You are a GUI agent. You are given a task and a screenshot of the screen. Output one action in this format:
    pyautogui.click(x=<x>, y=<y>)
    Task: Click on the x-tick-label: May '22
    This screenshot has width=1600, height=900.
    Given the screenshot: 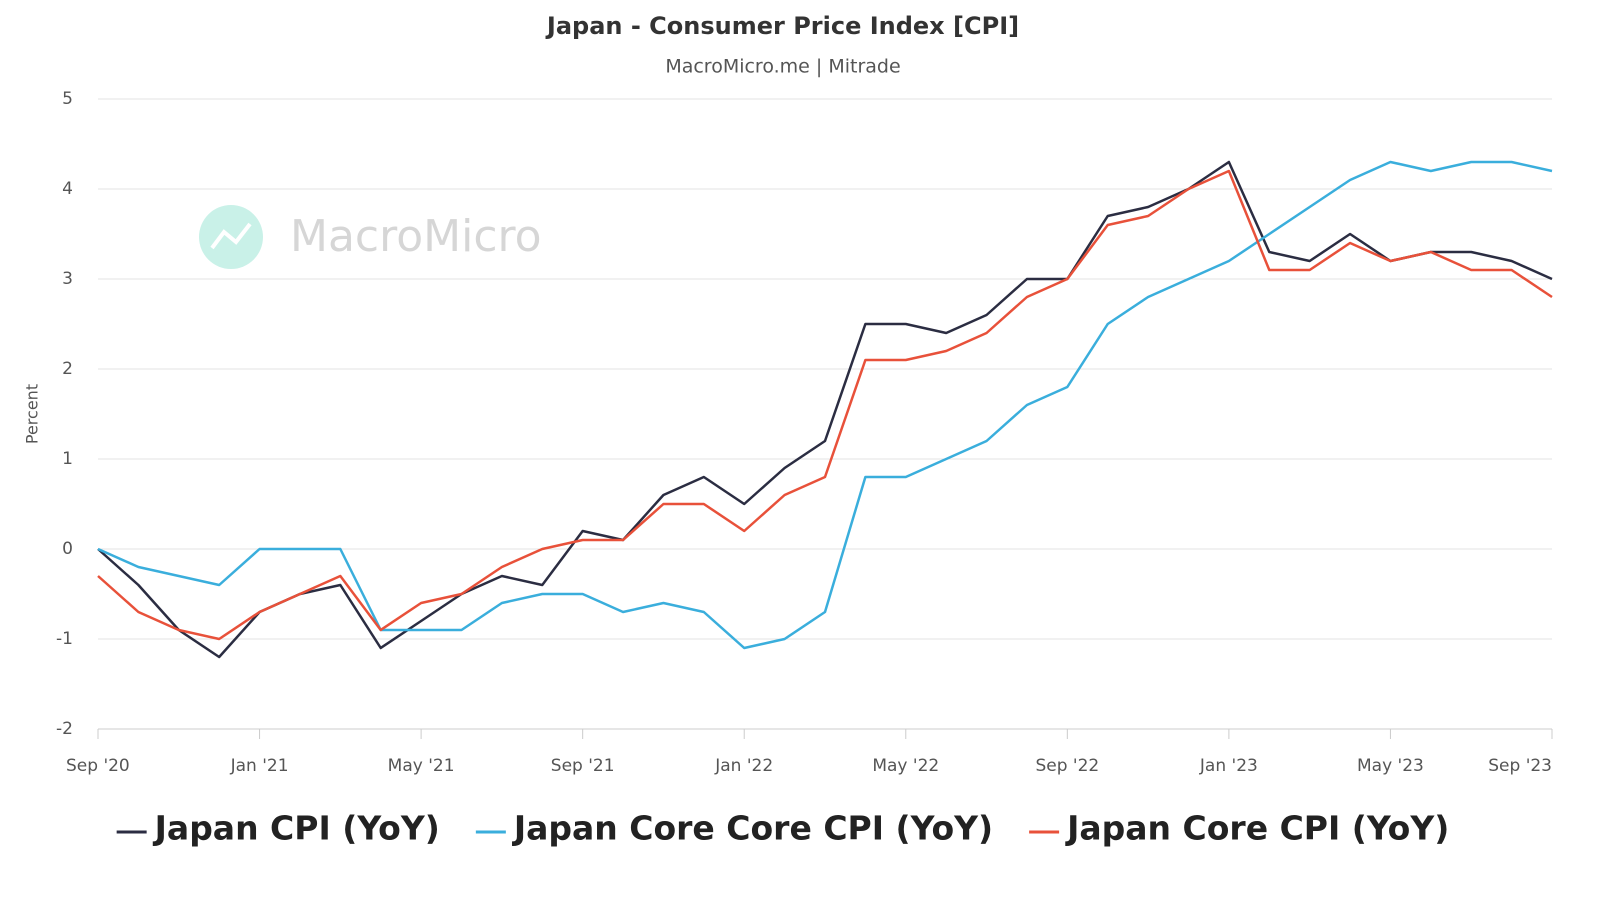 What is the action you would take?
    pyautogui.click(x=905, y=766)
    